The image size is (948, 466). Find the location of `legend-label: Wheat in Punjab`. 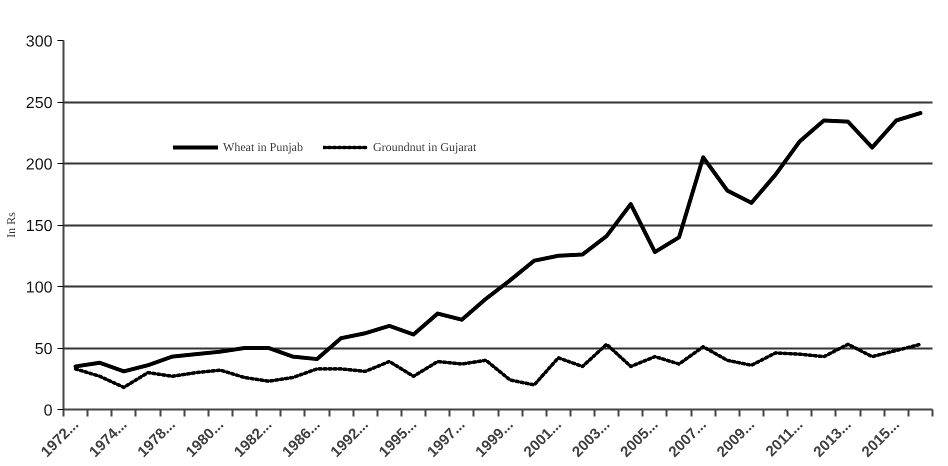

legend-label: Wheat in Punjab is located at coordinates (263, 147).